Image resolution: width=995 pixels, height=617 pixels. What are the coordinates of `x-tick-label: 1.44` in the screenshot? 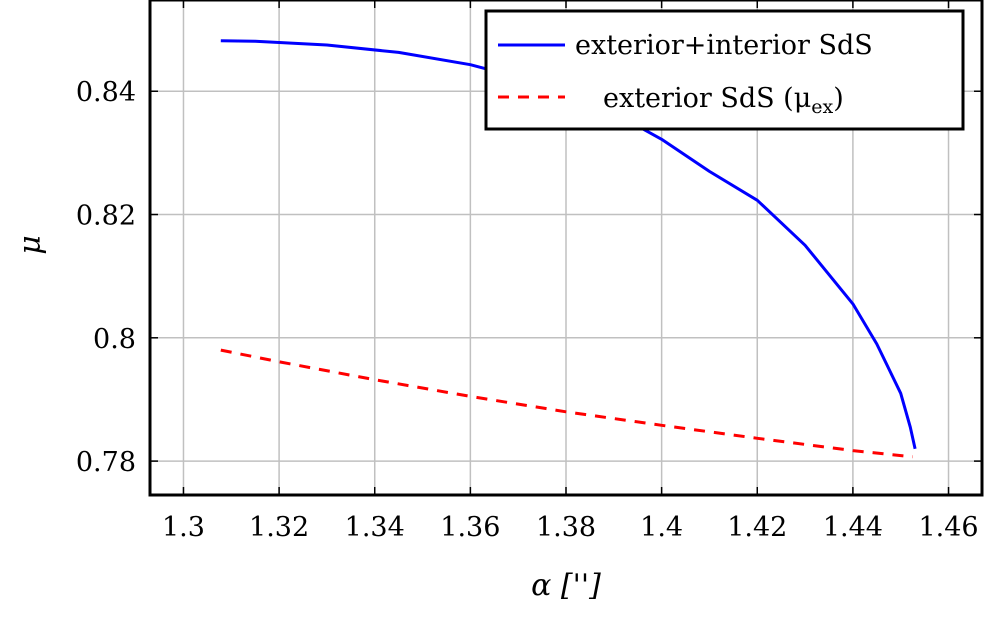 It's located at (853, 527).